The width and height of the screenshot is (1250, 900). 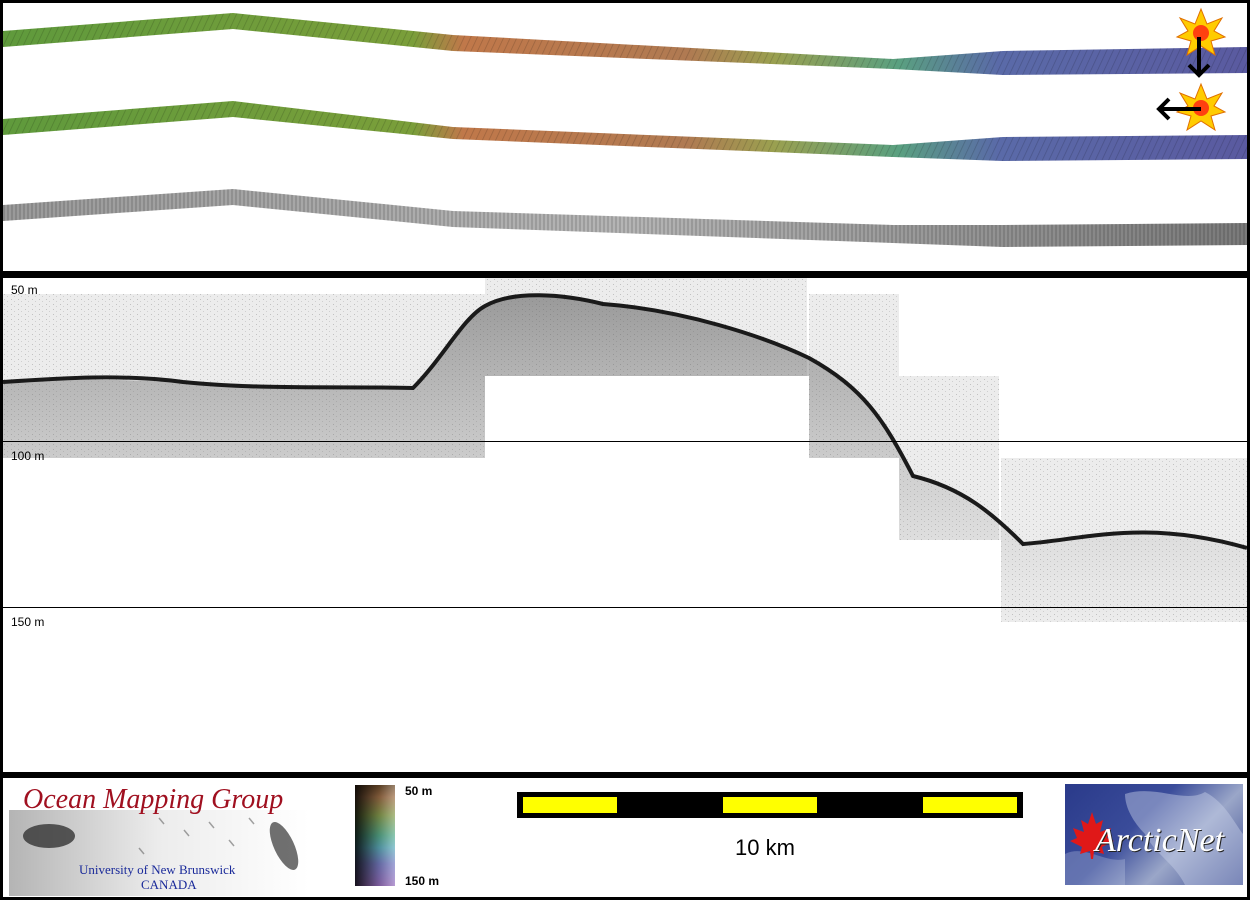 I want to click on depth-label: 150 m, so click(x=28, y=622).